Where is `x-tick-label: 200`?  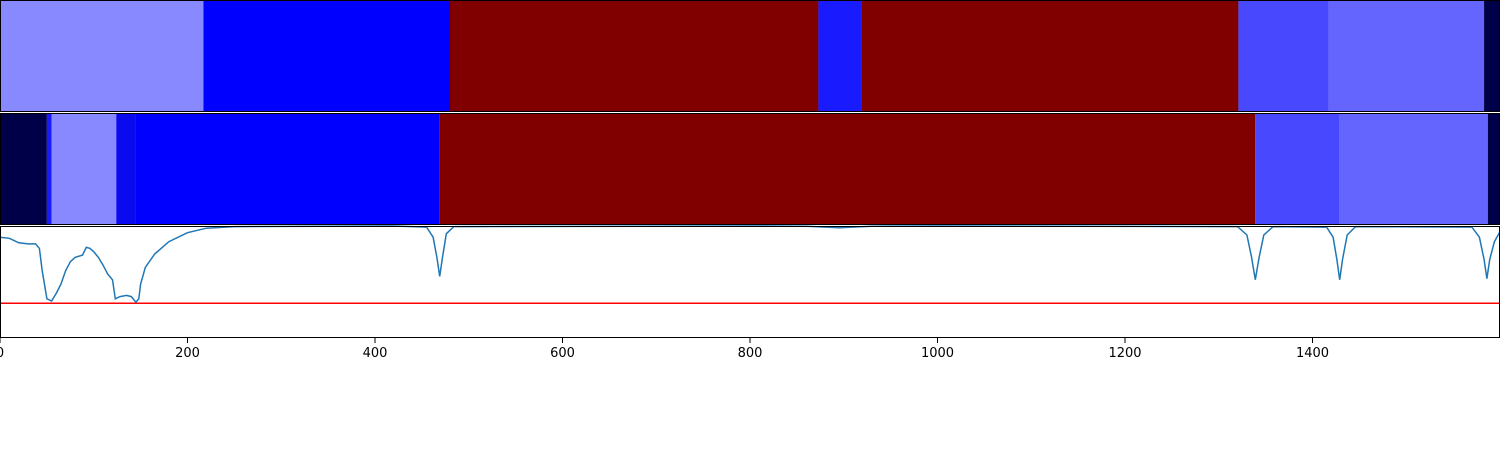 x-tick-label: 200 is located at coordinates (187, 353).